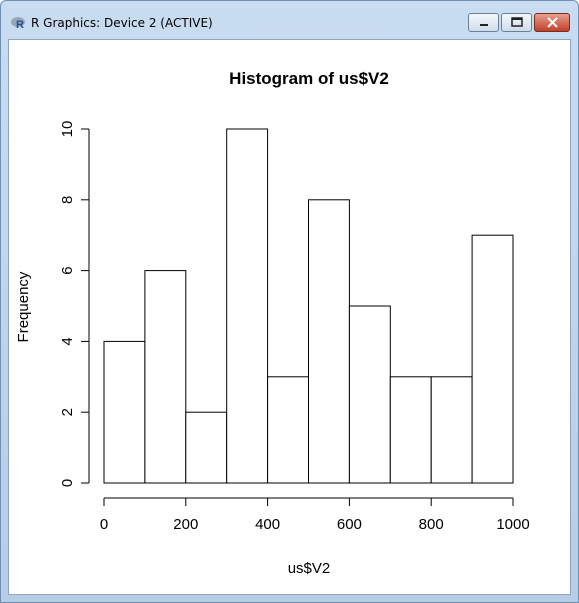 The height and width of the screenshot is (603, 579). I want to click on y-tick-label: 10, so click(67, 129).